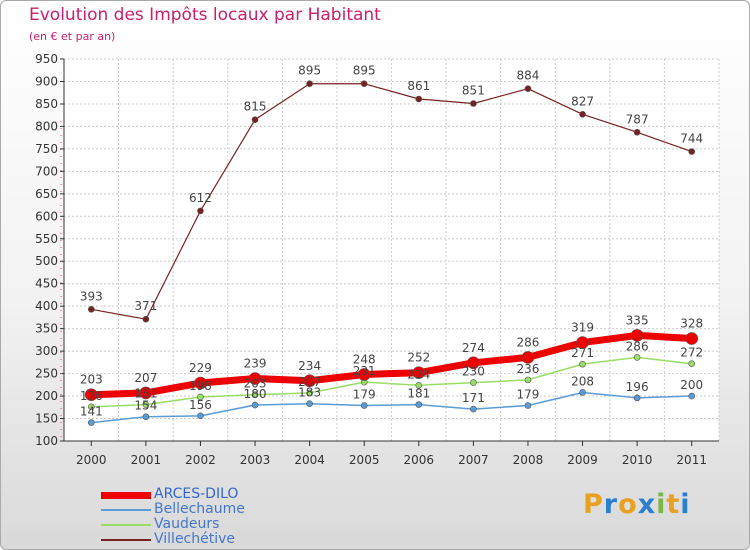 This screenshot has height=550, width=750. I want to click on data-label: 239, so click(255, 364).